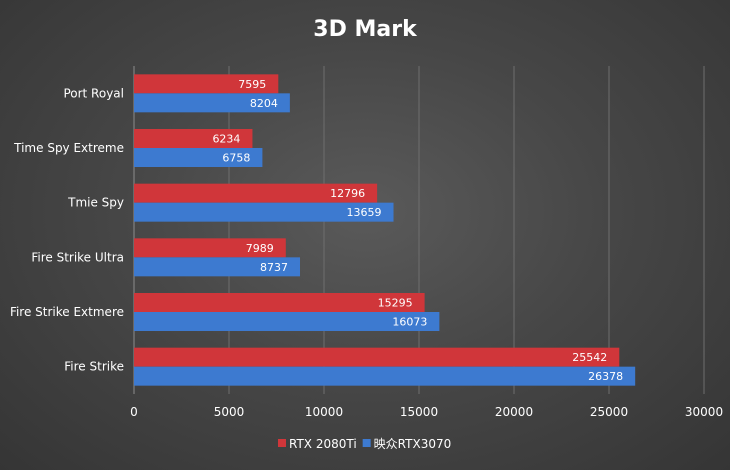 This screenshot has height=470, width=730. What do you see at coordinates (395, 303) in the screenshot?
I see `data-label: 15295` at bounding box center [395, 303].